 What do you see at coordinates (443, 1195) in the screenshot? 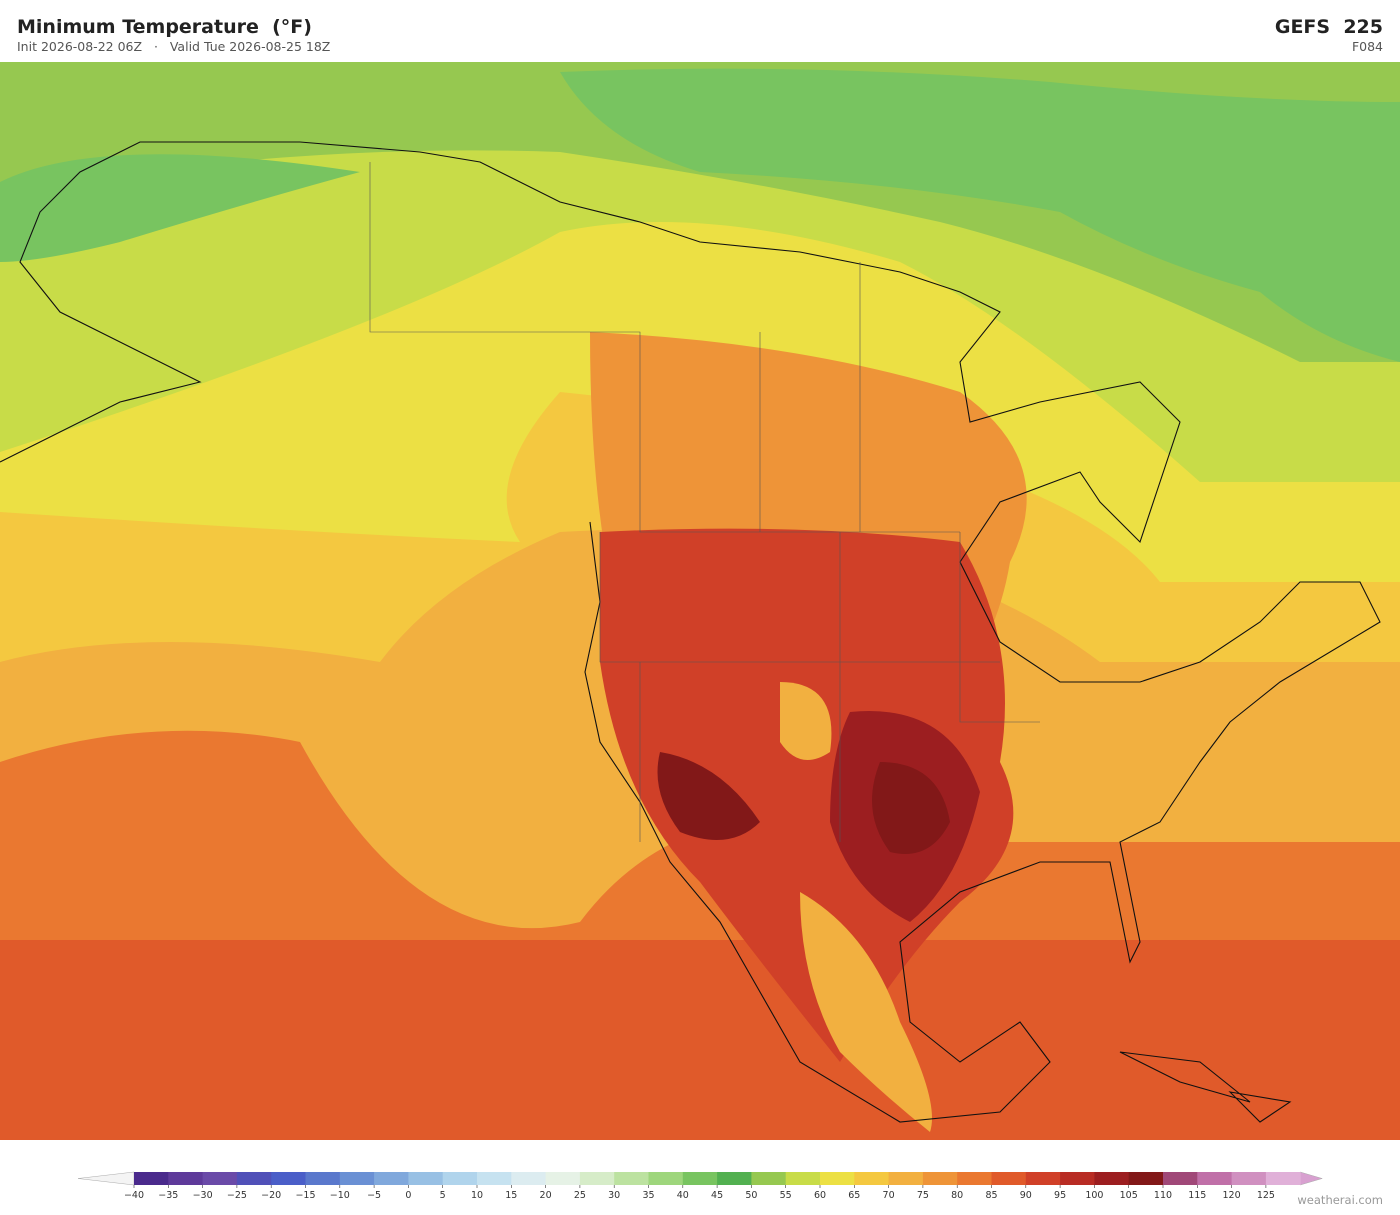
I see `colorbar-tick-label: 5` at bounding box center [443, 1195].